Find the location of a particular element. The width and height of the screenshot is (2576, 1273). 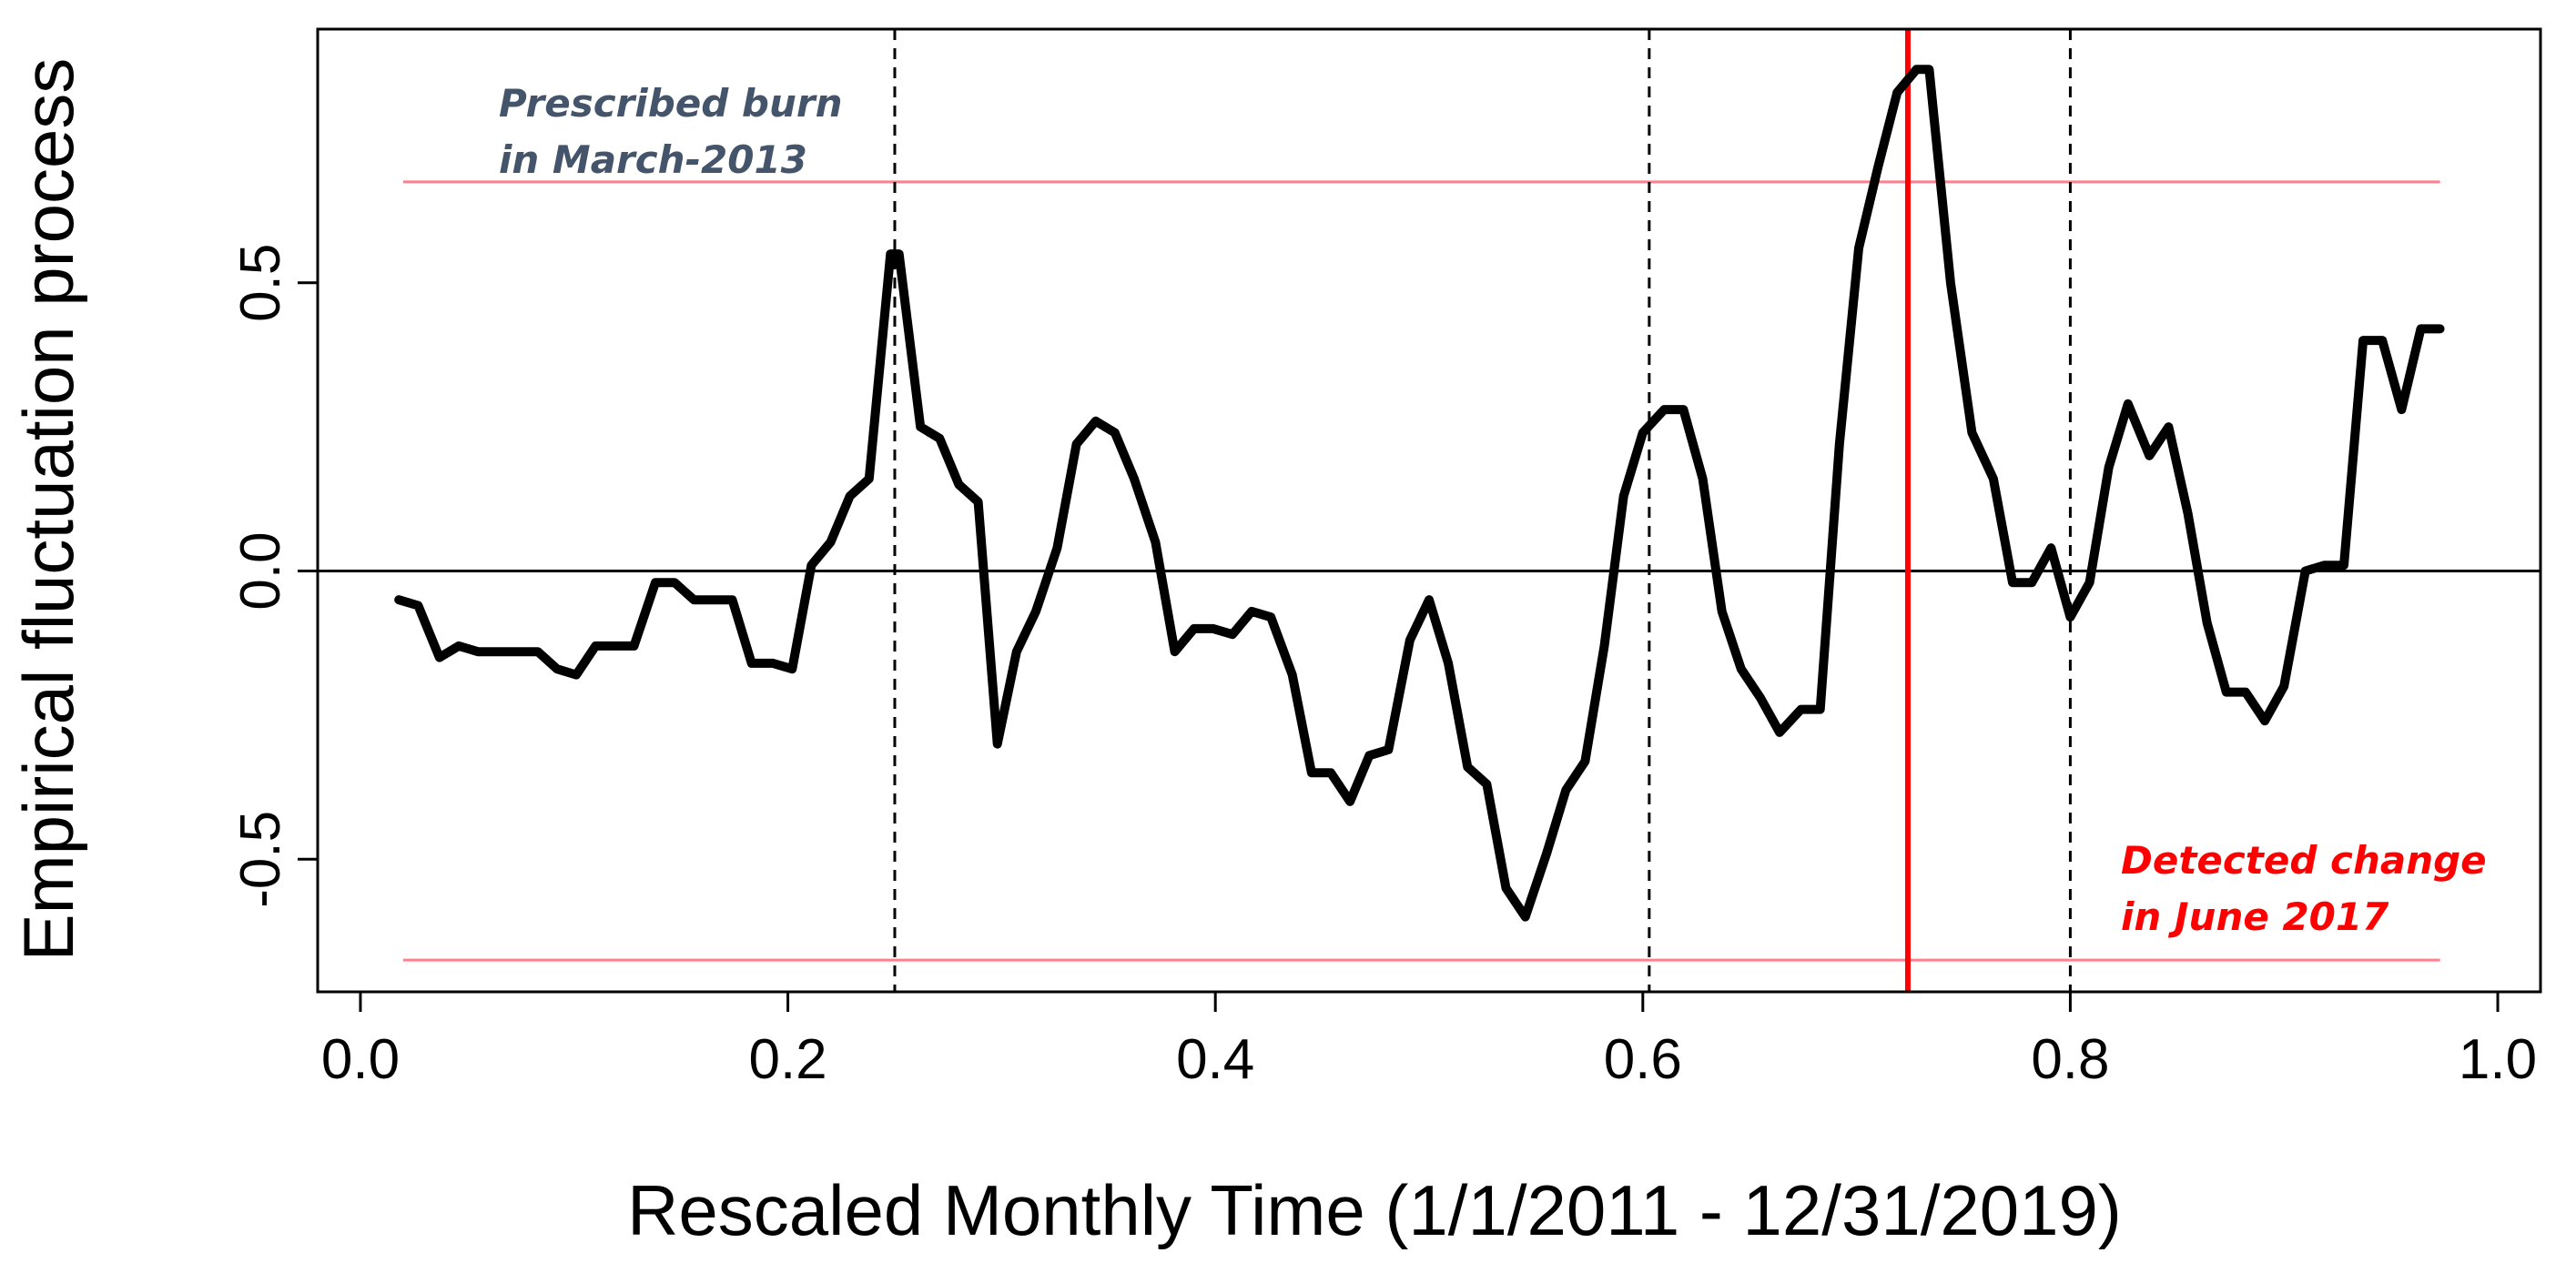

y-tick-label: -0.5 is located at coordinates (260, 859).